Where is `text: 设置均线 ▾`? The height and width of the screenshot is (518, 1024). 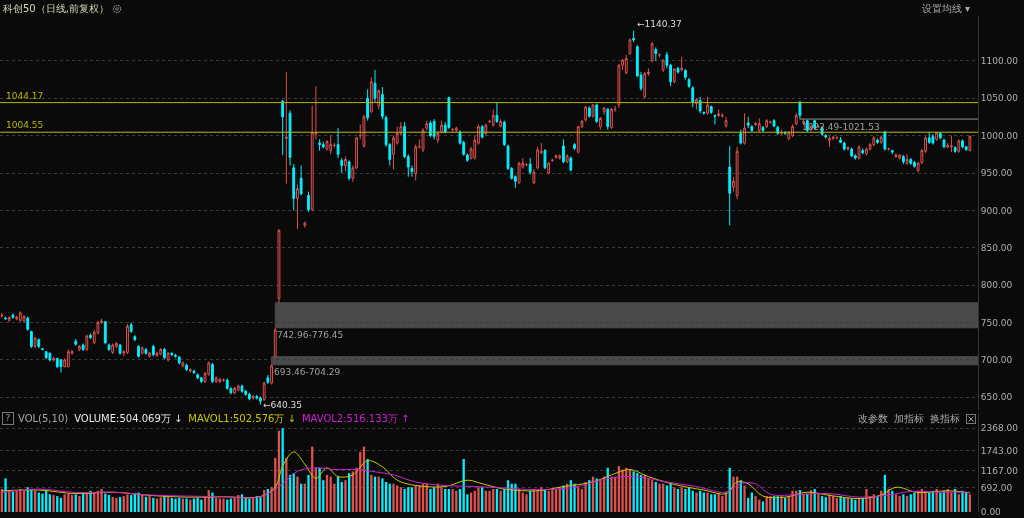
text: 设置均线 ▾ is located at coordinates (945, 8).